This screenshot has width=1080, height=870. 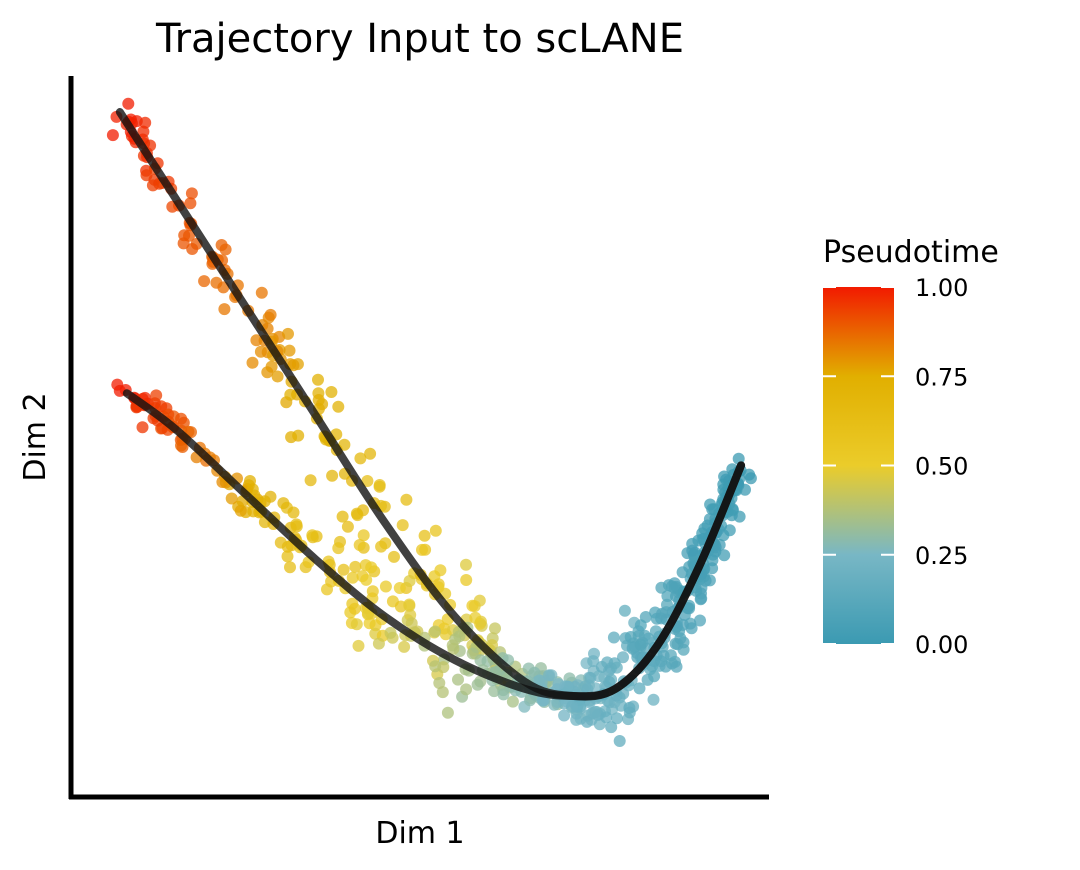 I want to click on legend-title: Pseudotime, so click(x=911, y=252).